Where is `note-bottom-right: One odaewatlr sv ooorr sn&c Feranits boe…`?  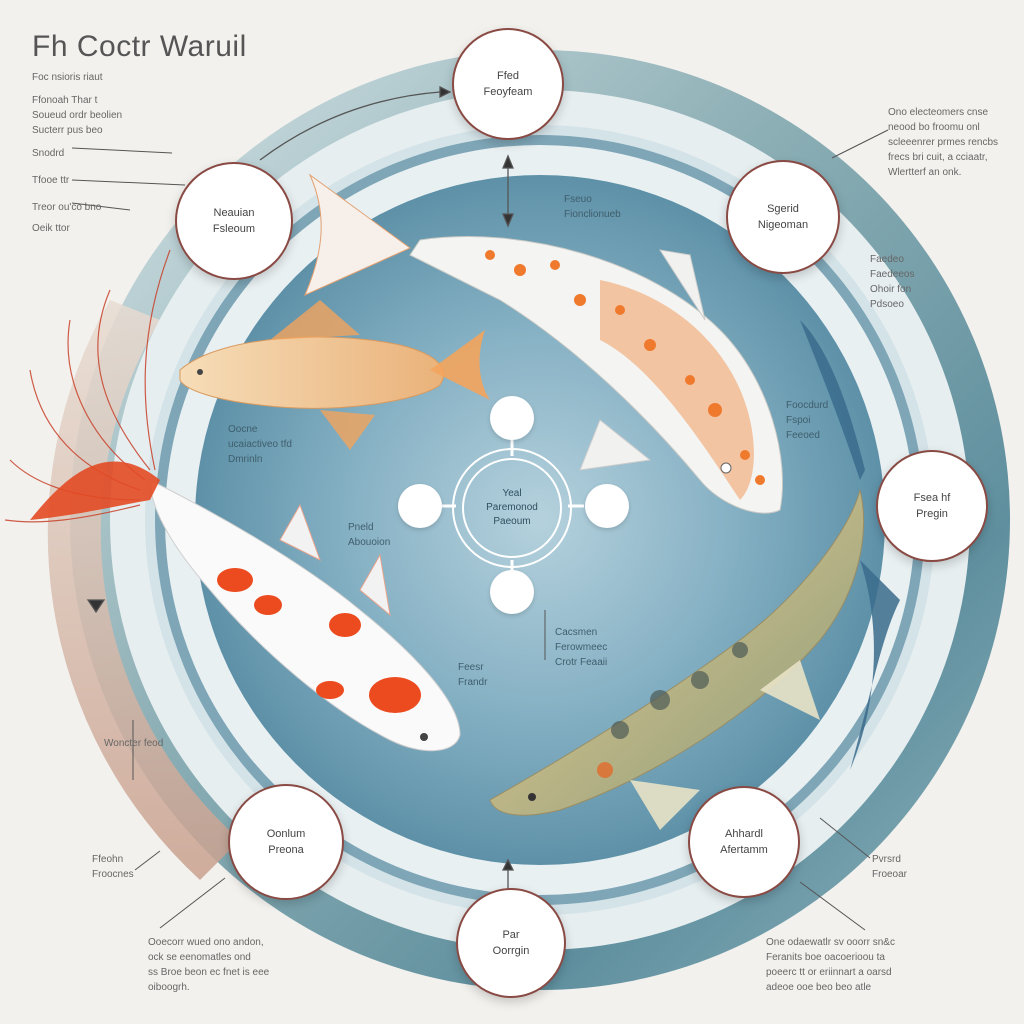
note-bottom-right: One odaewatlr sv ooorr sn&c Feranits boe… is located at coordinates (830, 965).